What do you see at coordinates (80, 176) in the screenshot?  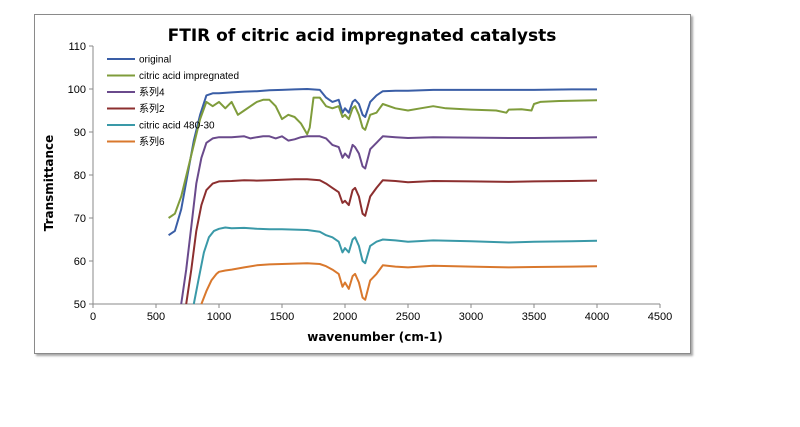 I see `y-tick-label: 80` at bounding box center [80, 176].